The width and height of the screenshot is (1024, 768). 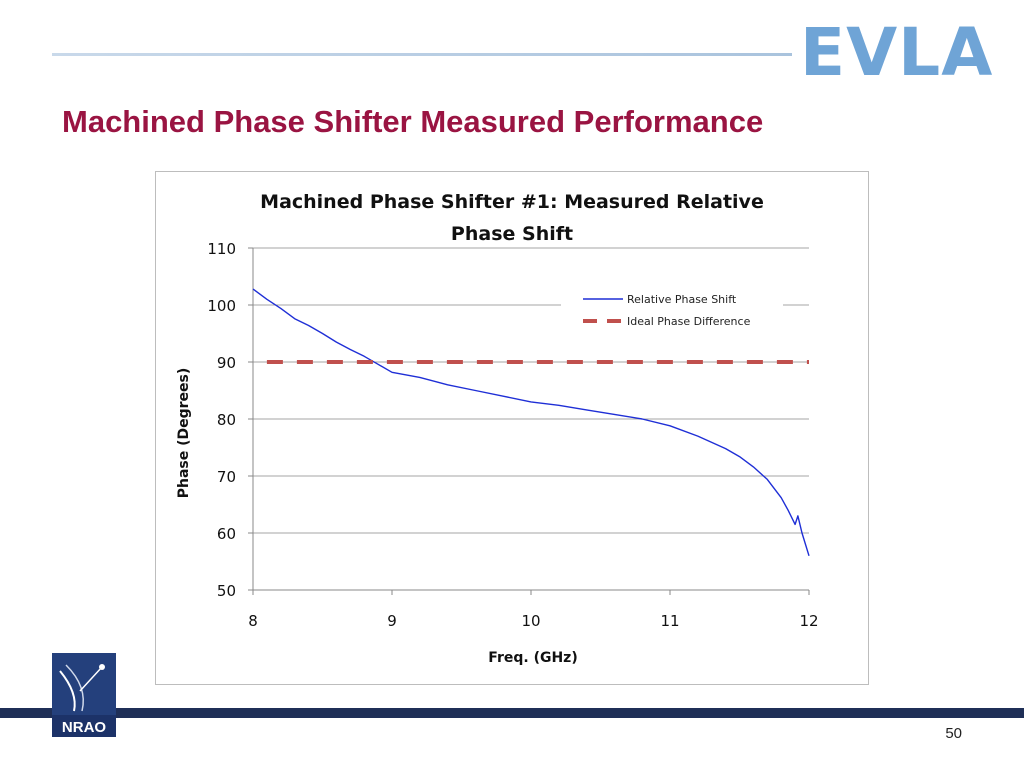 I want to click on y-tick-label-50: 50, so click(x=226, y=591).